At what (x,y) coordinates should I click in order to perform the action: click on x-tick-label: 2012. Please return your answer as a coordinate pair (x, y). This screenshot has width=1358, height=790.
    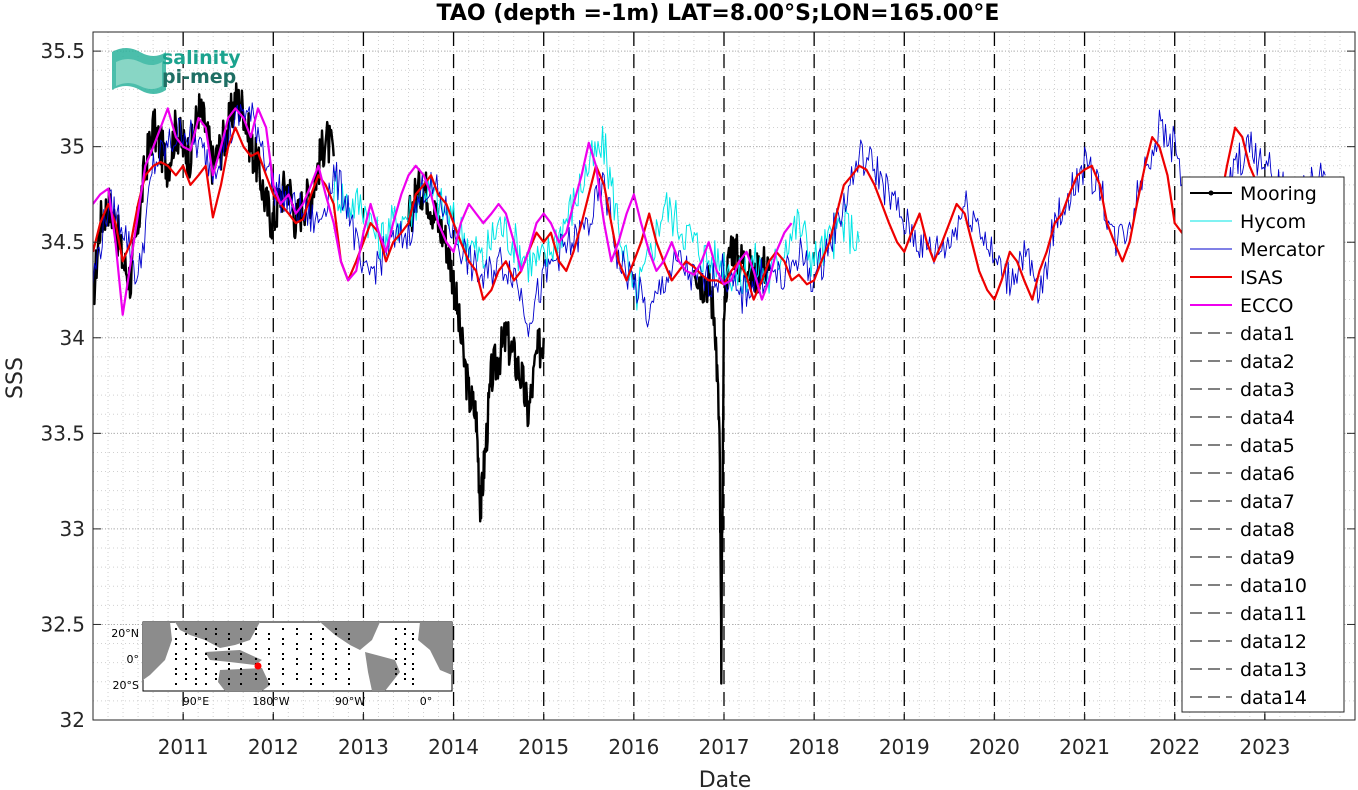
    Looking at the image, I should click on (273, 747).